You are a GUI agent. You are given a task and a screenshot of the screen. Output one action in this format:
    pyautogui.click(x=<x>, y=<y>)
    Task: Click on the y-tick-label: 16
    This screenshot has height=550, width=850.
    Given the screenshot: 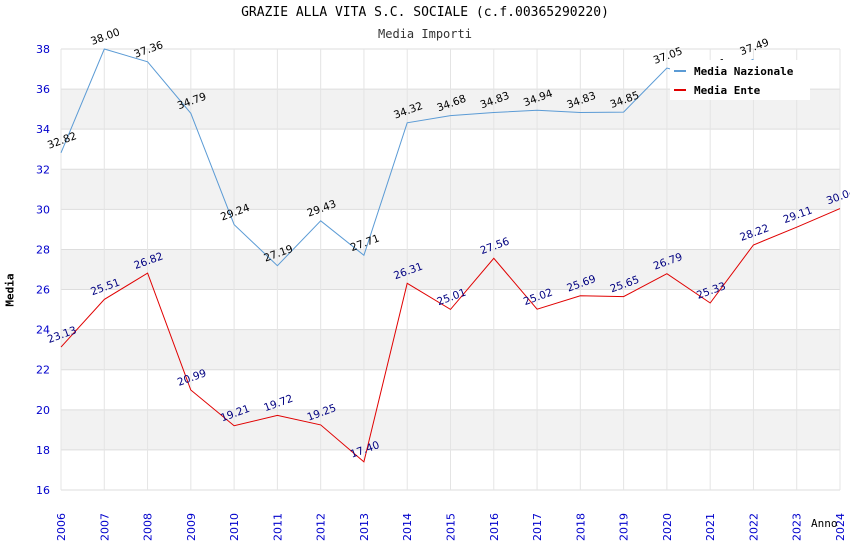 What is the action you would take?
    pyautogui.click(x=43, y=490)
    